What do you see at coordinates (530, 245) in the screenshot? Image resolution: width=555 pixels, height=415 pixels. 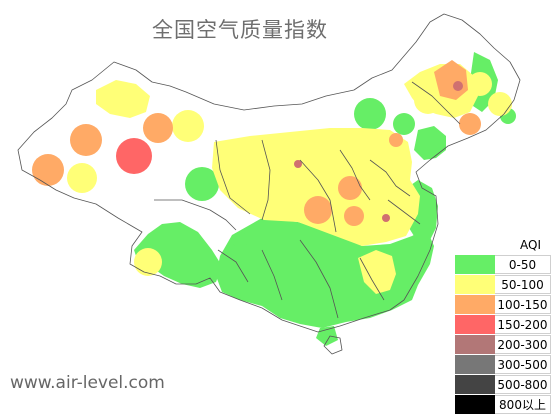 I see `legend-title: AQI` at bounding box center [530, 245].